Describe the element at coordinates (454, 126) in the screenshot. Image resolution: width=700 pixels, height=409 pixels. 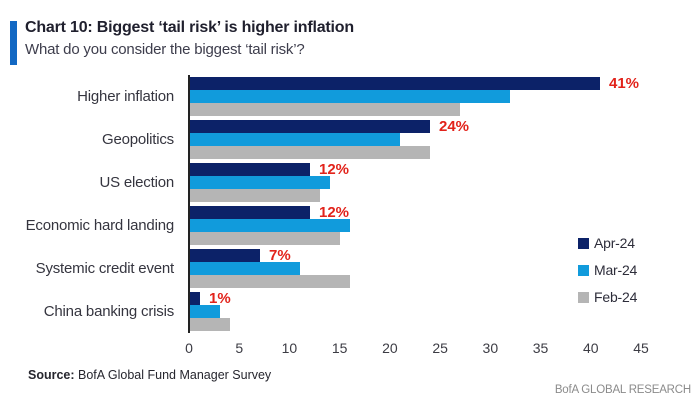
I see `value-label: 24%` at that location.